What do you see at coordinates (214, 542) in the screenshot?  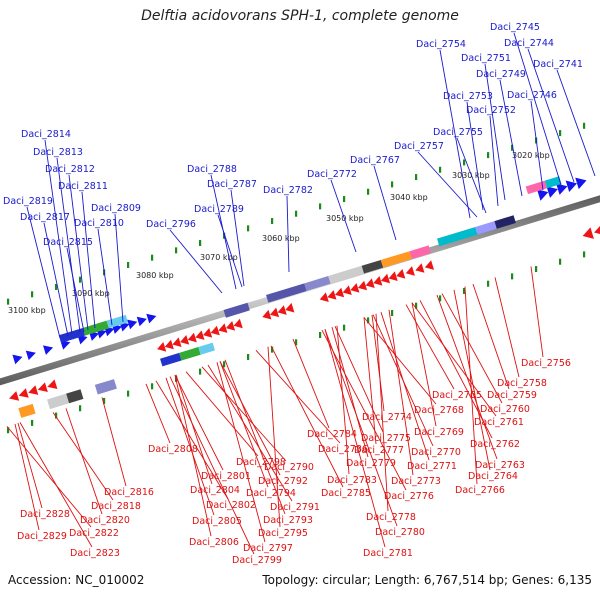 I see `lower-gene-label: Daci_2806` at bounding box center [214, 542].